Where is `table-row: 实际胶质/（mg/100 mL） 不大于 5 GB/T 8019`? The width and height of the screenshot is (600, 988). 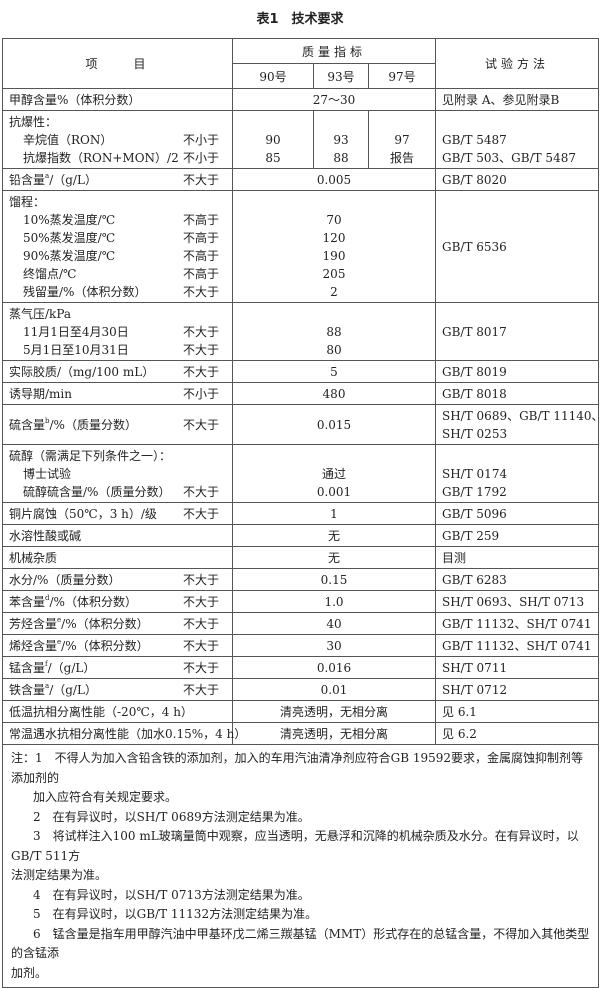
table-row: 实际胶质/（mg/100 mL） 不大于 5 GB/T 8019 is located at coordinates (300, 371).